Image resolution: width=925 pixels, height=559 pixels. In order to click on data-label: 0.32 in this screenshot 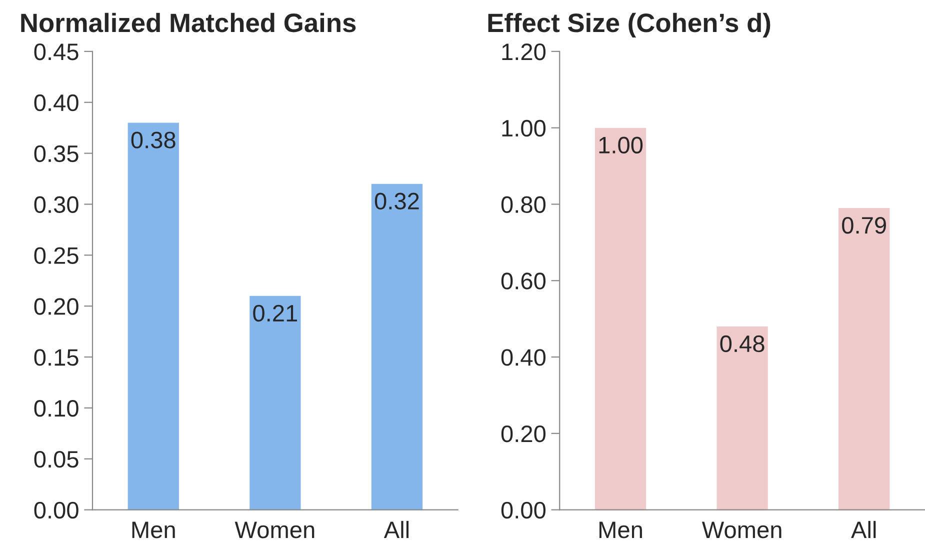, I will do `click(396, 201)`.